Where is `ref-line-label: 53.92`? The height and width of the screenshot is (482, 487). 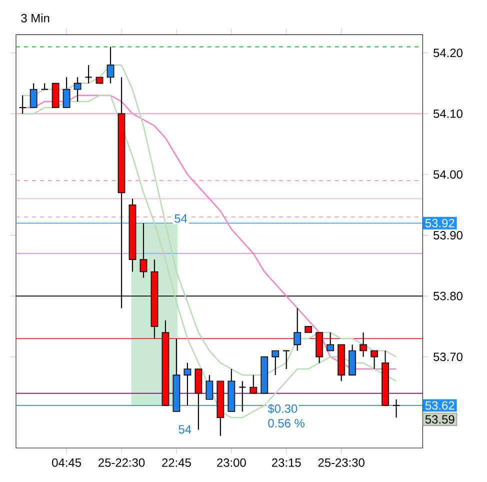
ref-line-label: 53.92 is located at coordinates (439, 223).